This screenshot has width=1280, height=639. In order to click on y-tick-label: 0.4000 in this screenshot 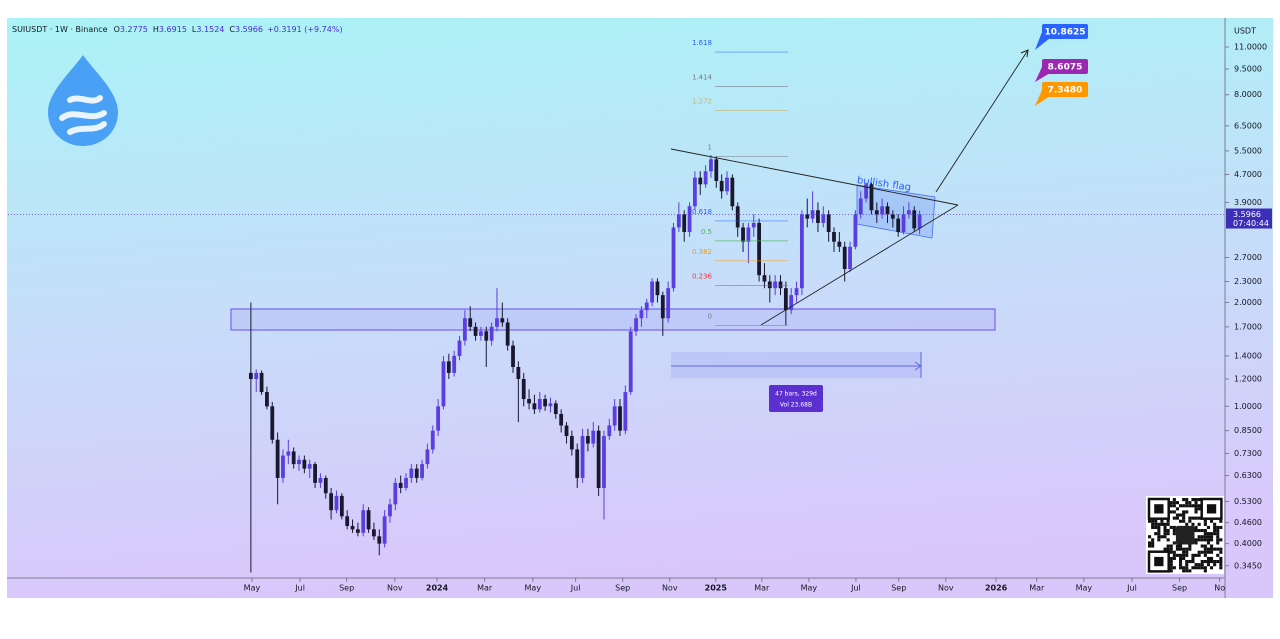, I will do `click(1248, 543)`.